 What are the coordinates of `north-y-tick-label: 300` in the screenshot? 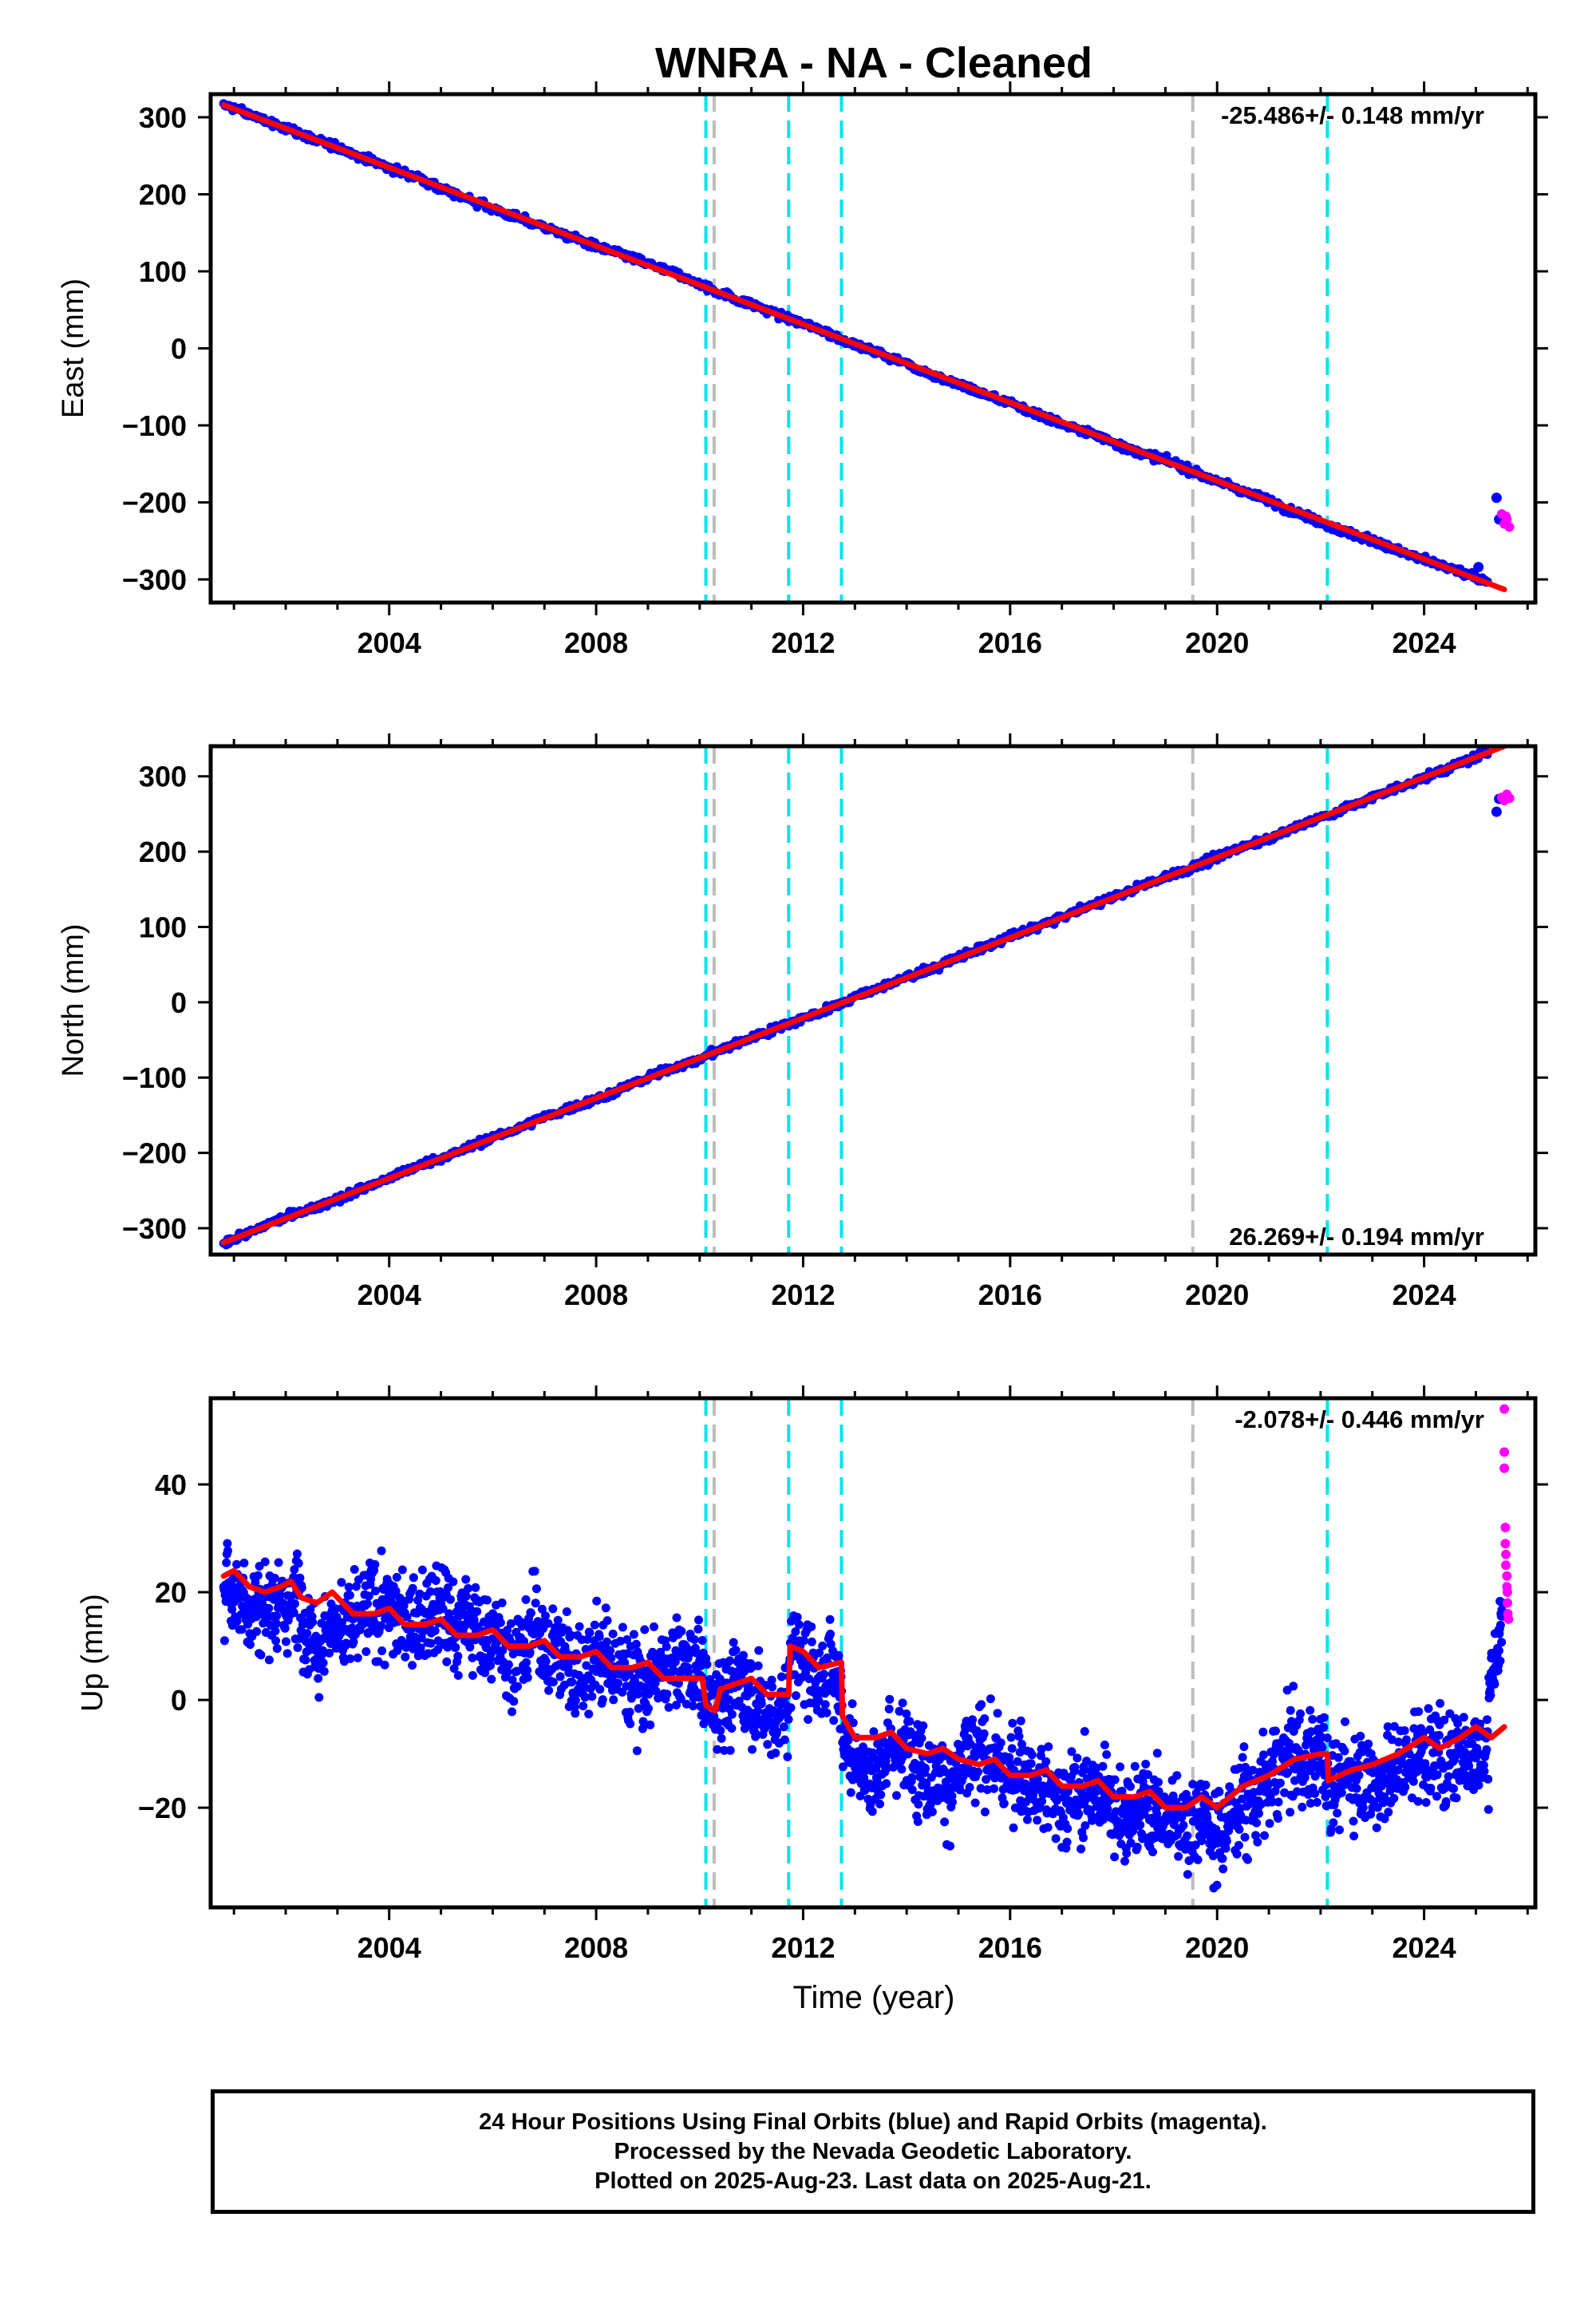 It's located at (163, 777).